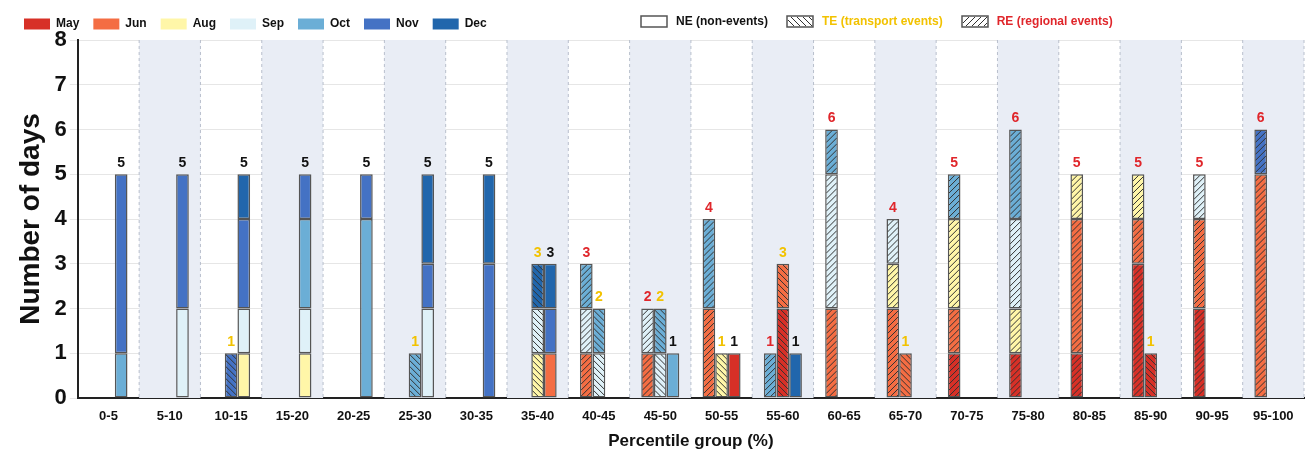 The width and height of the screenshot is (1308, 458). What do you see at coordinates (60, 352) in the screenshot?
I see `y-tick-label: 1` at bounding box center [60, 352].